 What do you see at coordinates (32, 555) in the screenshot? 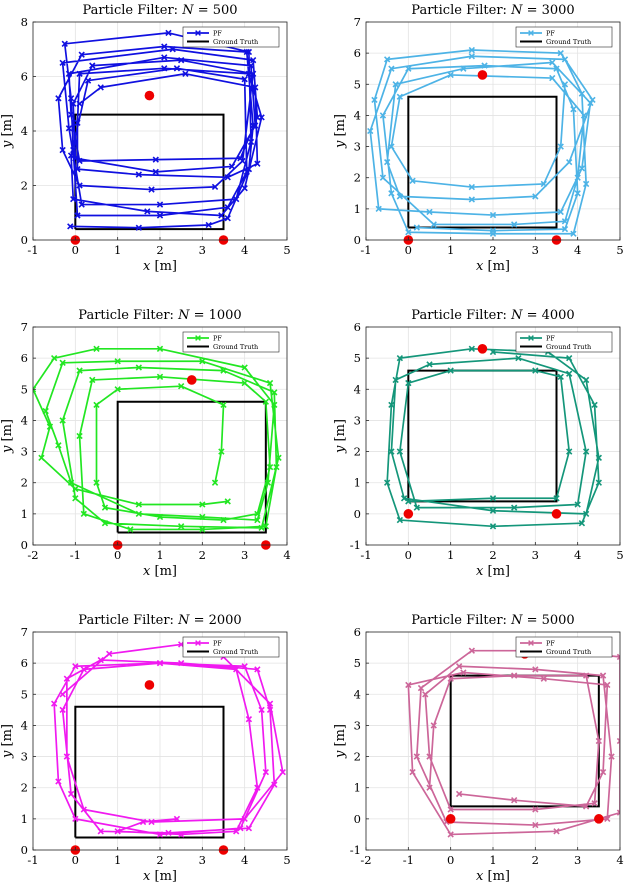
I see `x-tick-label: -2` at bounding box center [32, 555].